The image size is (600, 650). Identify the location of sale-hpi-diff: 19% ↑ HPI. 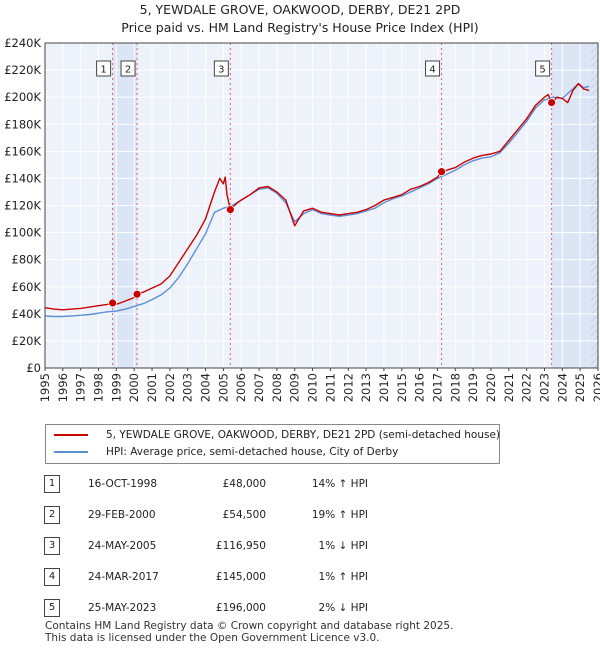
(339, 515).